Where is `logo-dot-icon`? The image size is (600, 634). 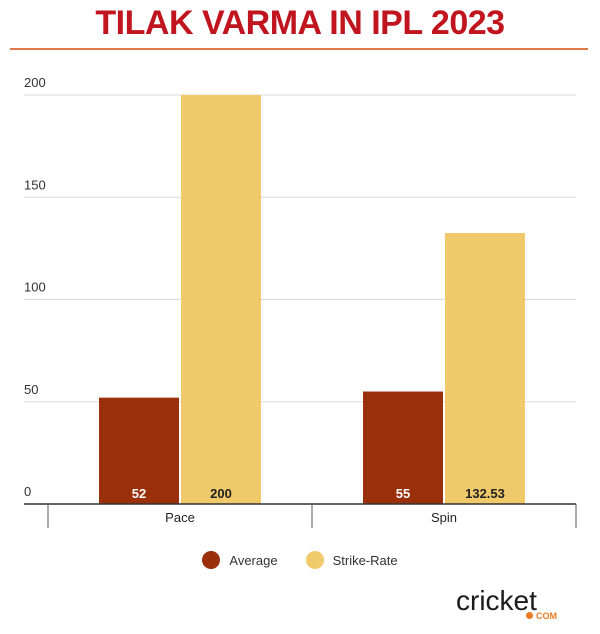
logo-dot-icon is located at coordinates (529, 615).